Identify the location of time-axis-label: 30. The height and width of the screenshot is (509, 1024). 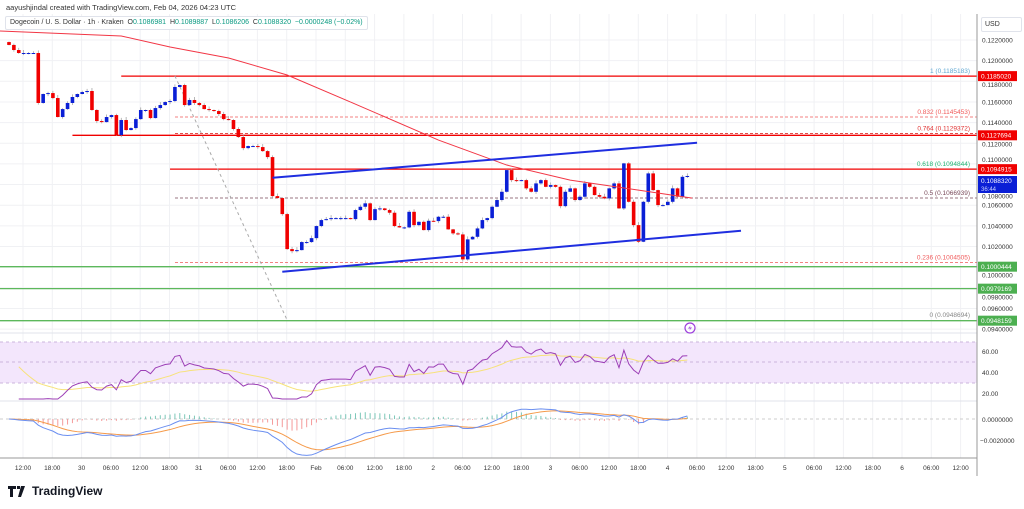
(82, 468).